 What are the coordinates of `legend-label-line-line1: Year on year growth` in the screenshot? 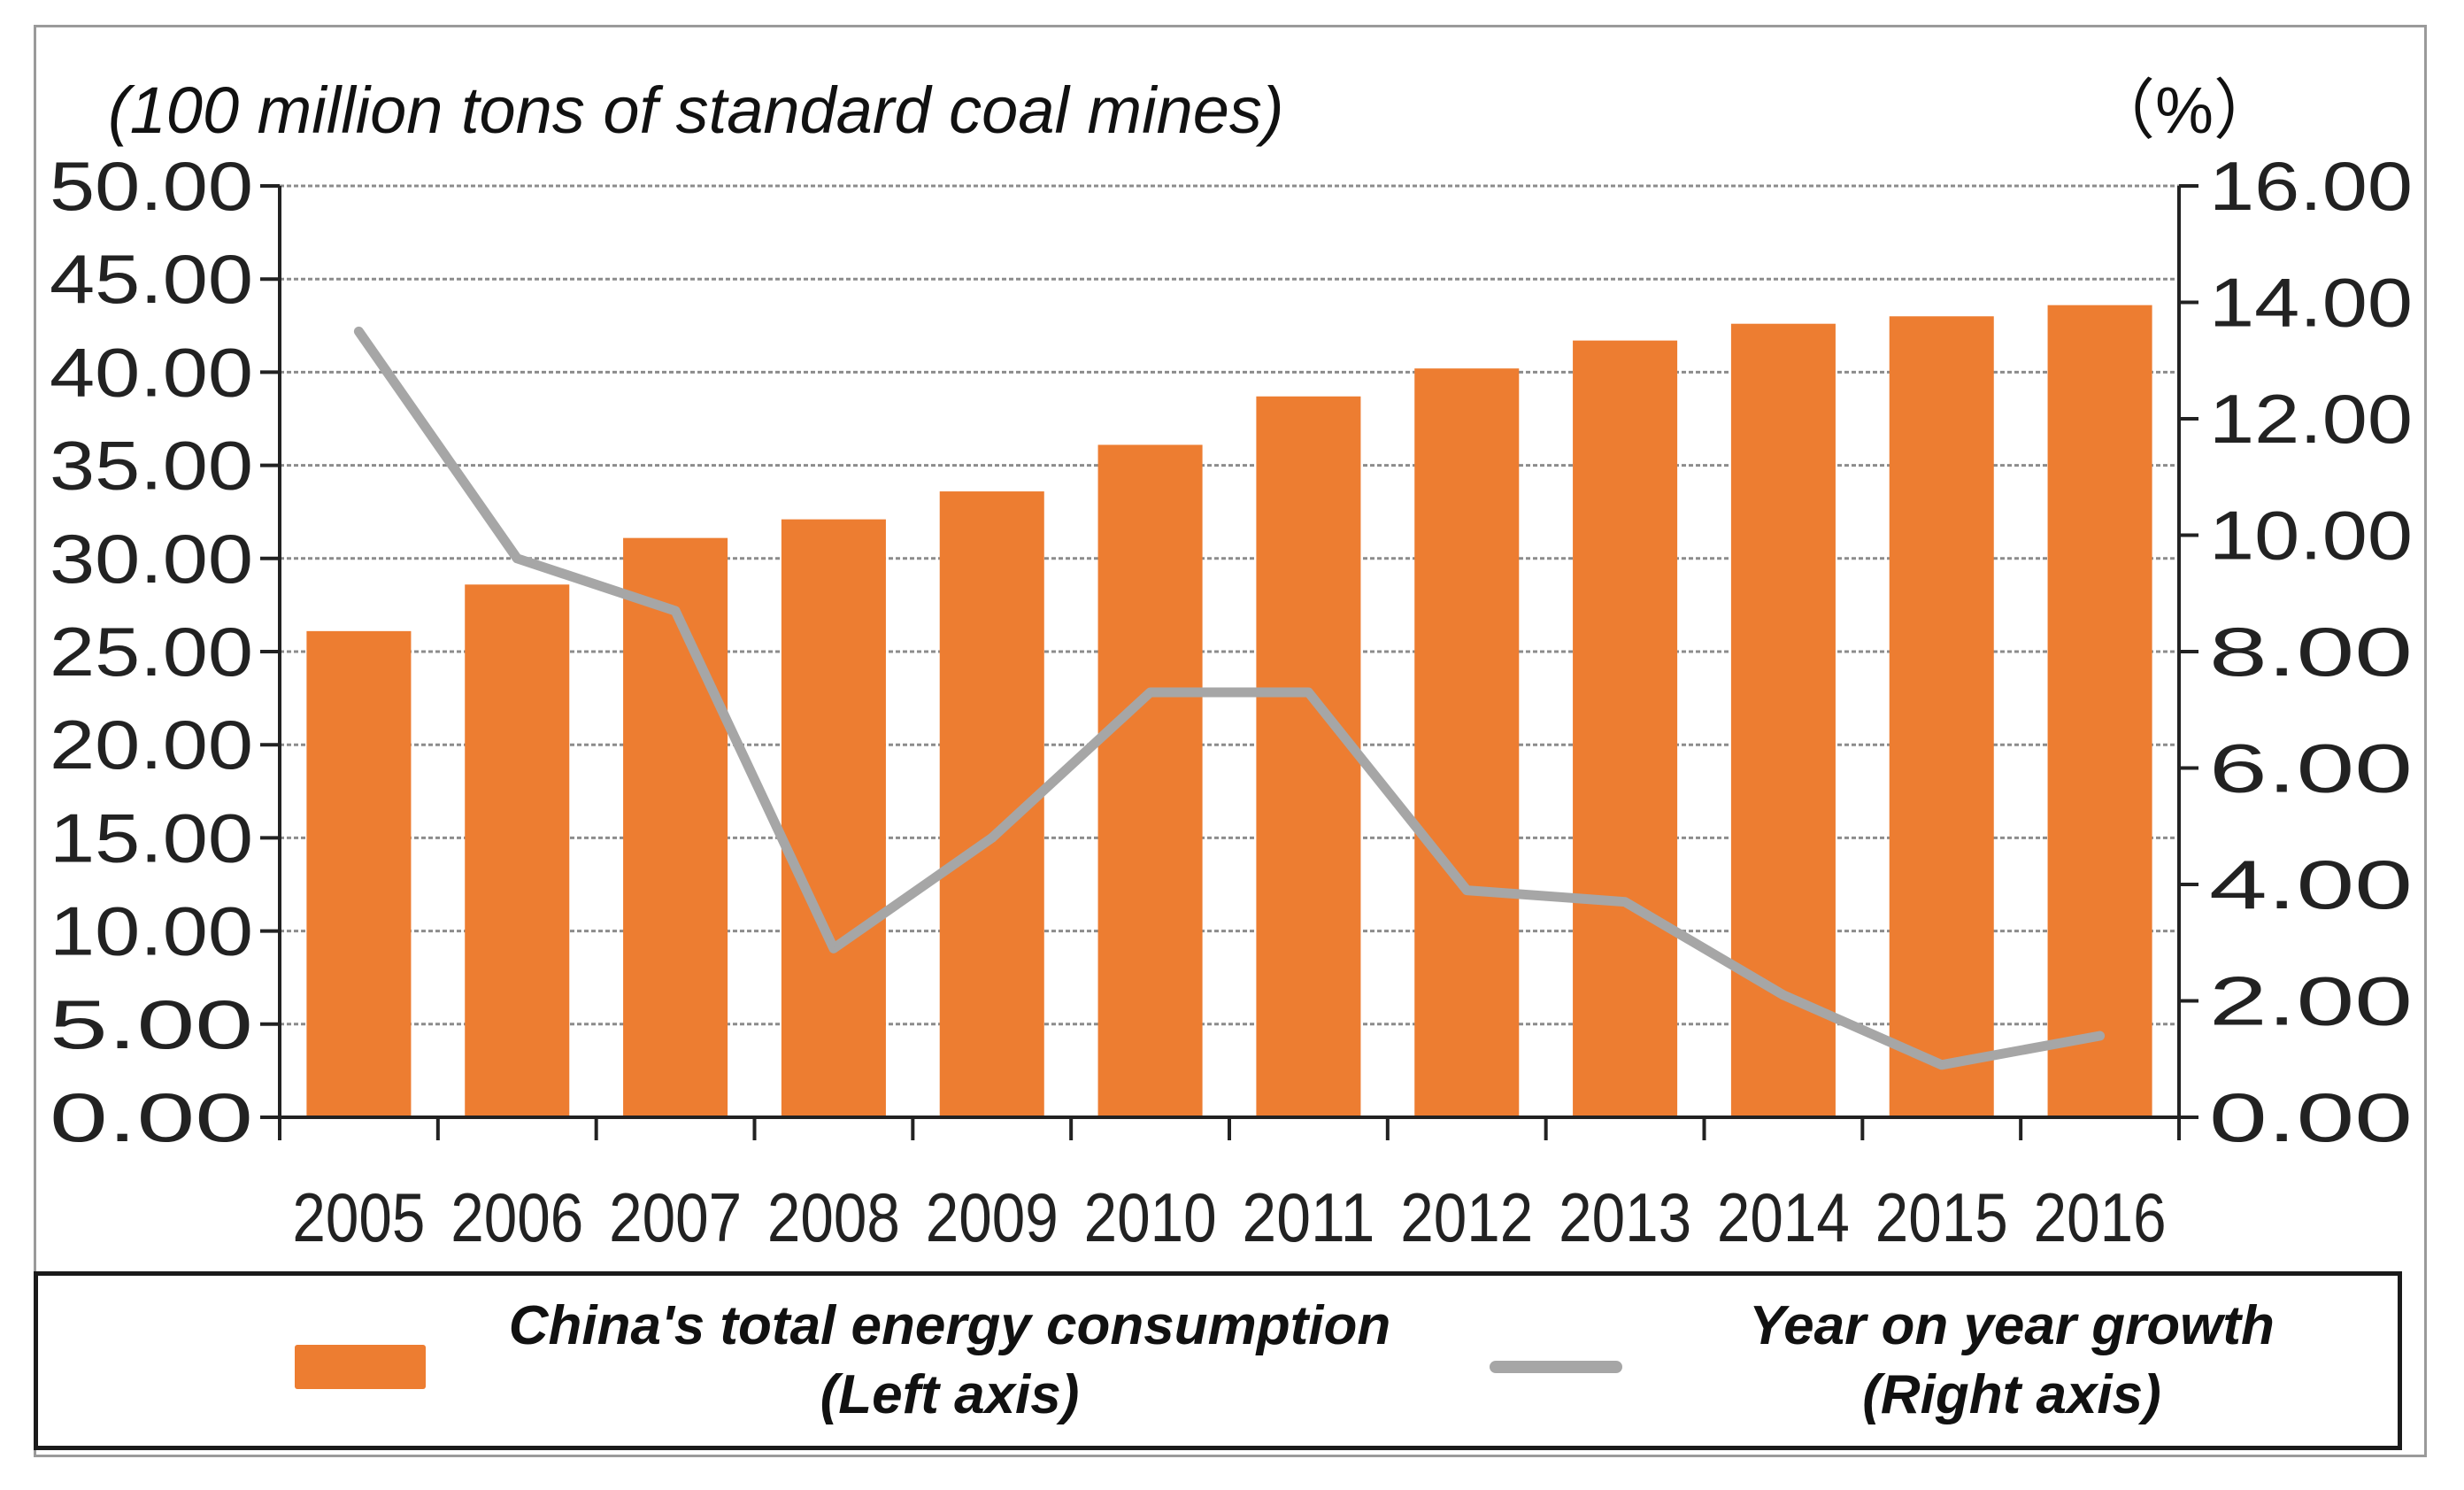 It's located at (2012, 1325).